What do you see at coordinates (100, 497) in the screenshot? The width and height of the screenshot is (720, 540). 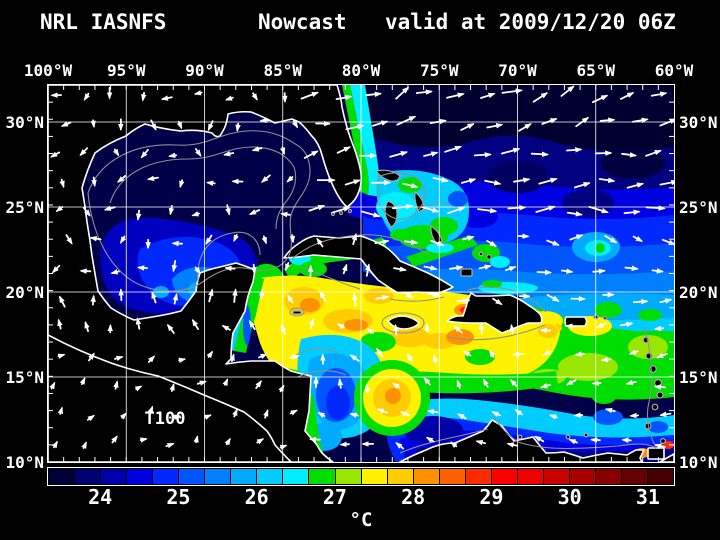 I see `colorbar-tick-label: 24` at bounding box center [100, 497].